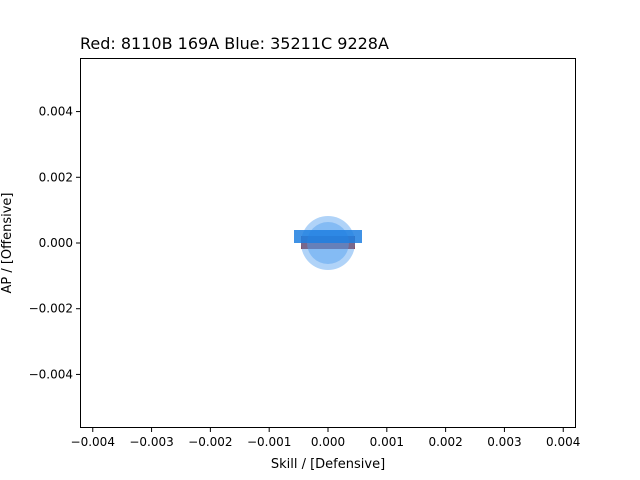  I want to click on y-axis: −0.004 −0.002 0.000 0.002 0.004, so click(54, 243).